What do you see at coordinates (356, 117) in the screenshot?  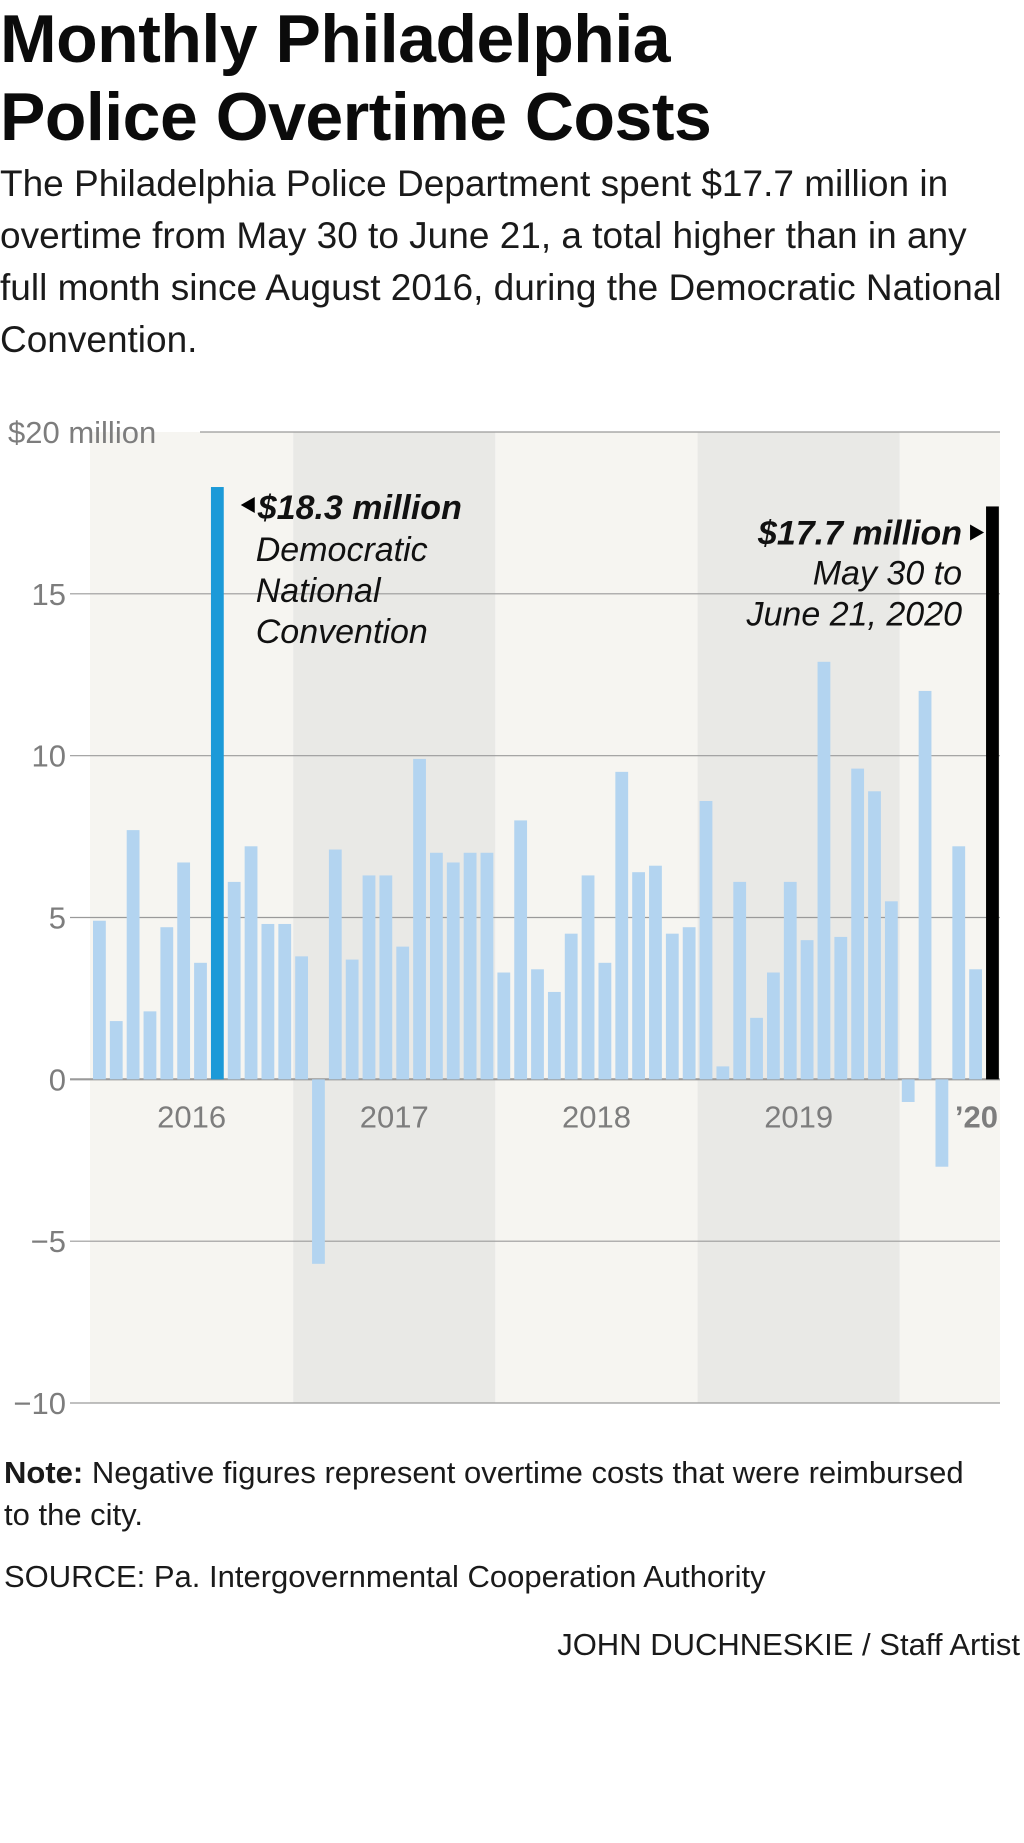 I see `title-line-2: Police Overtime Costs` at bounding box center [356, 117].